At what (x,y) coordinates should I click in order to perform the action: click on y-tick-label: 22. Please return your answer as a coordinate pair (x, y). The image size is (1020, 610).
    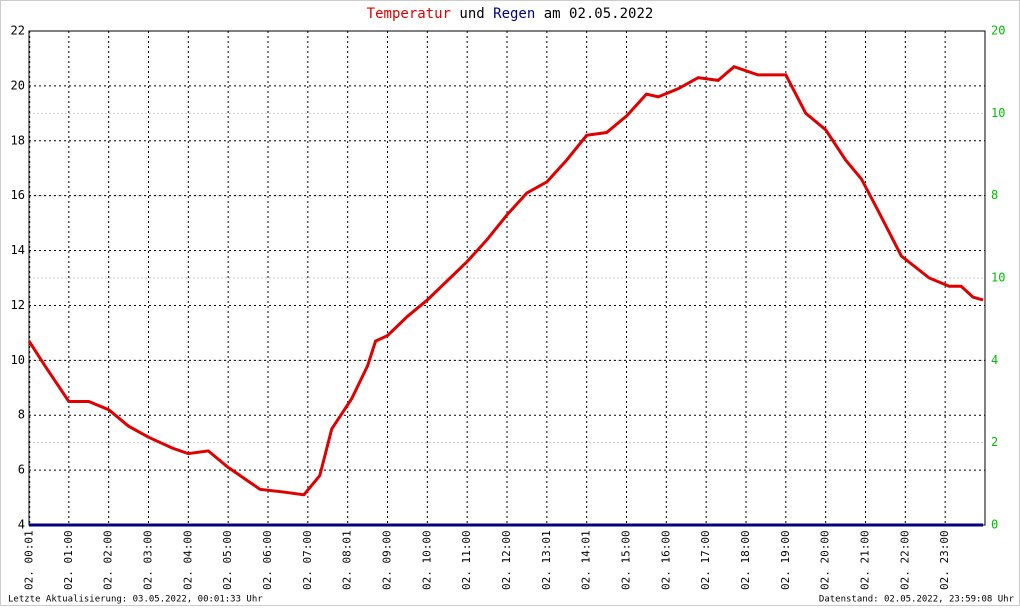
    Looking at the image, I should click on (18, 31).